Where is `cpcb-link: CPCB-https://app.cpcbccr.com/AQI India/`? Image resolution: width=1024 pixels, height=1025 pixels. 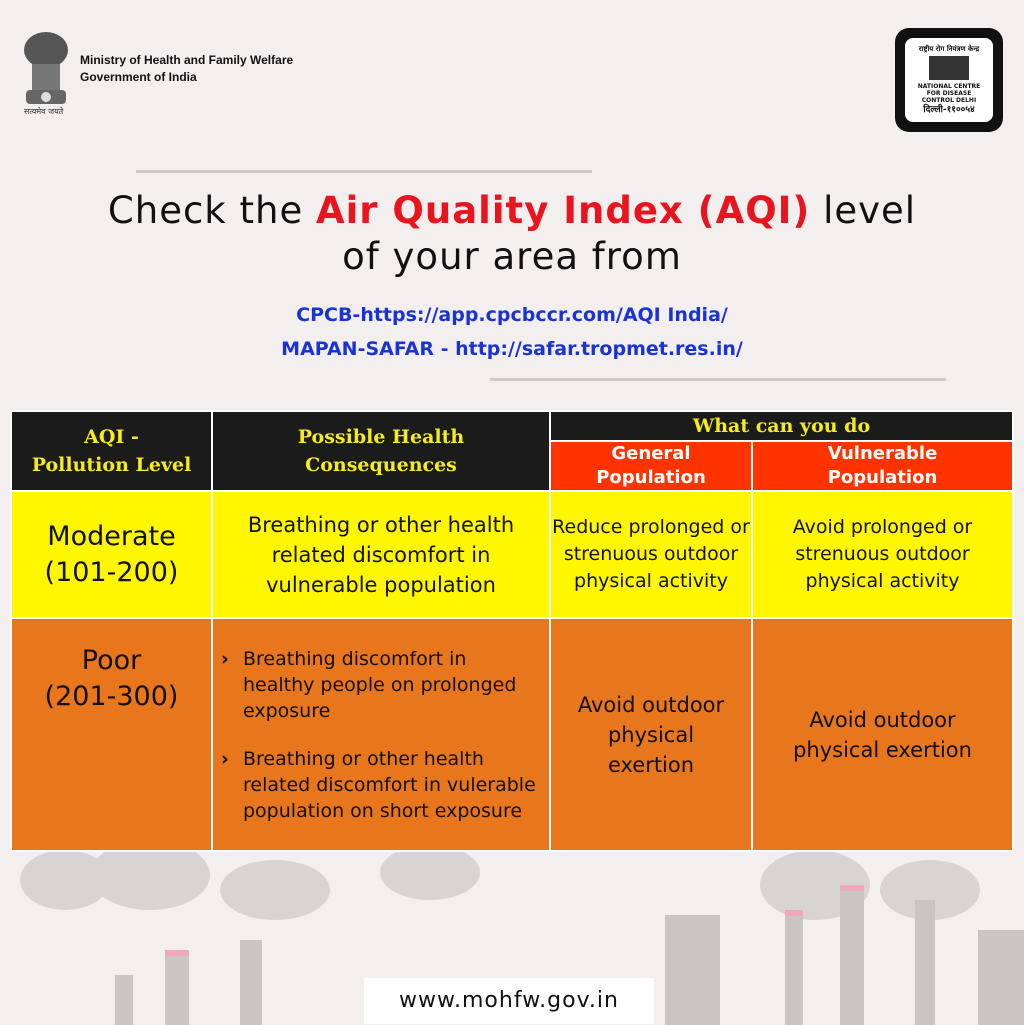
cpcb-link: CPCB-https://app.cpcbccr.com/AQI India/ is located at coordinates (512, 315).